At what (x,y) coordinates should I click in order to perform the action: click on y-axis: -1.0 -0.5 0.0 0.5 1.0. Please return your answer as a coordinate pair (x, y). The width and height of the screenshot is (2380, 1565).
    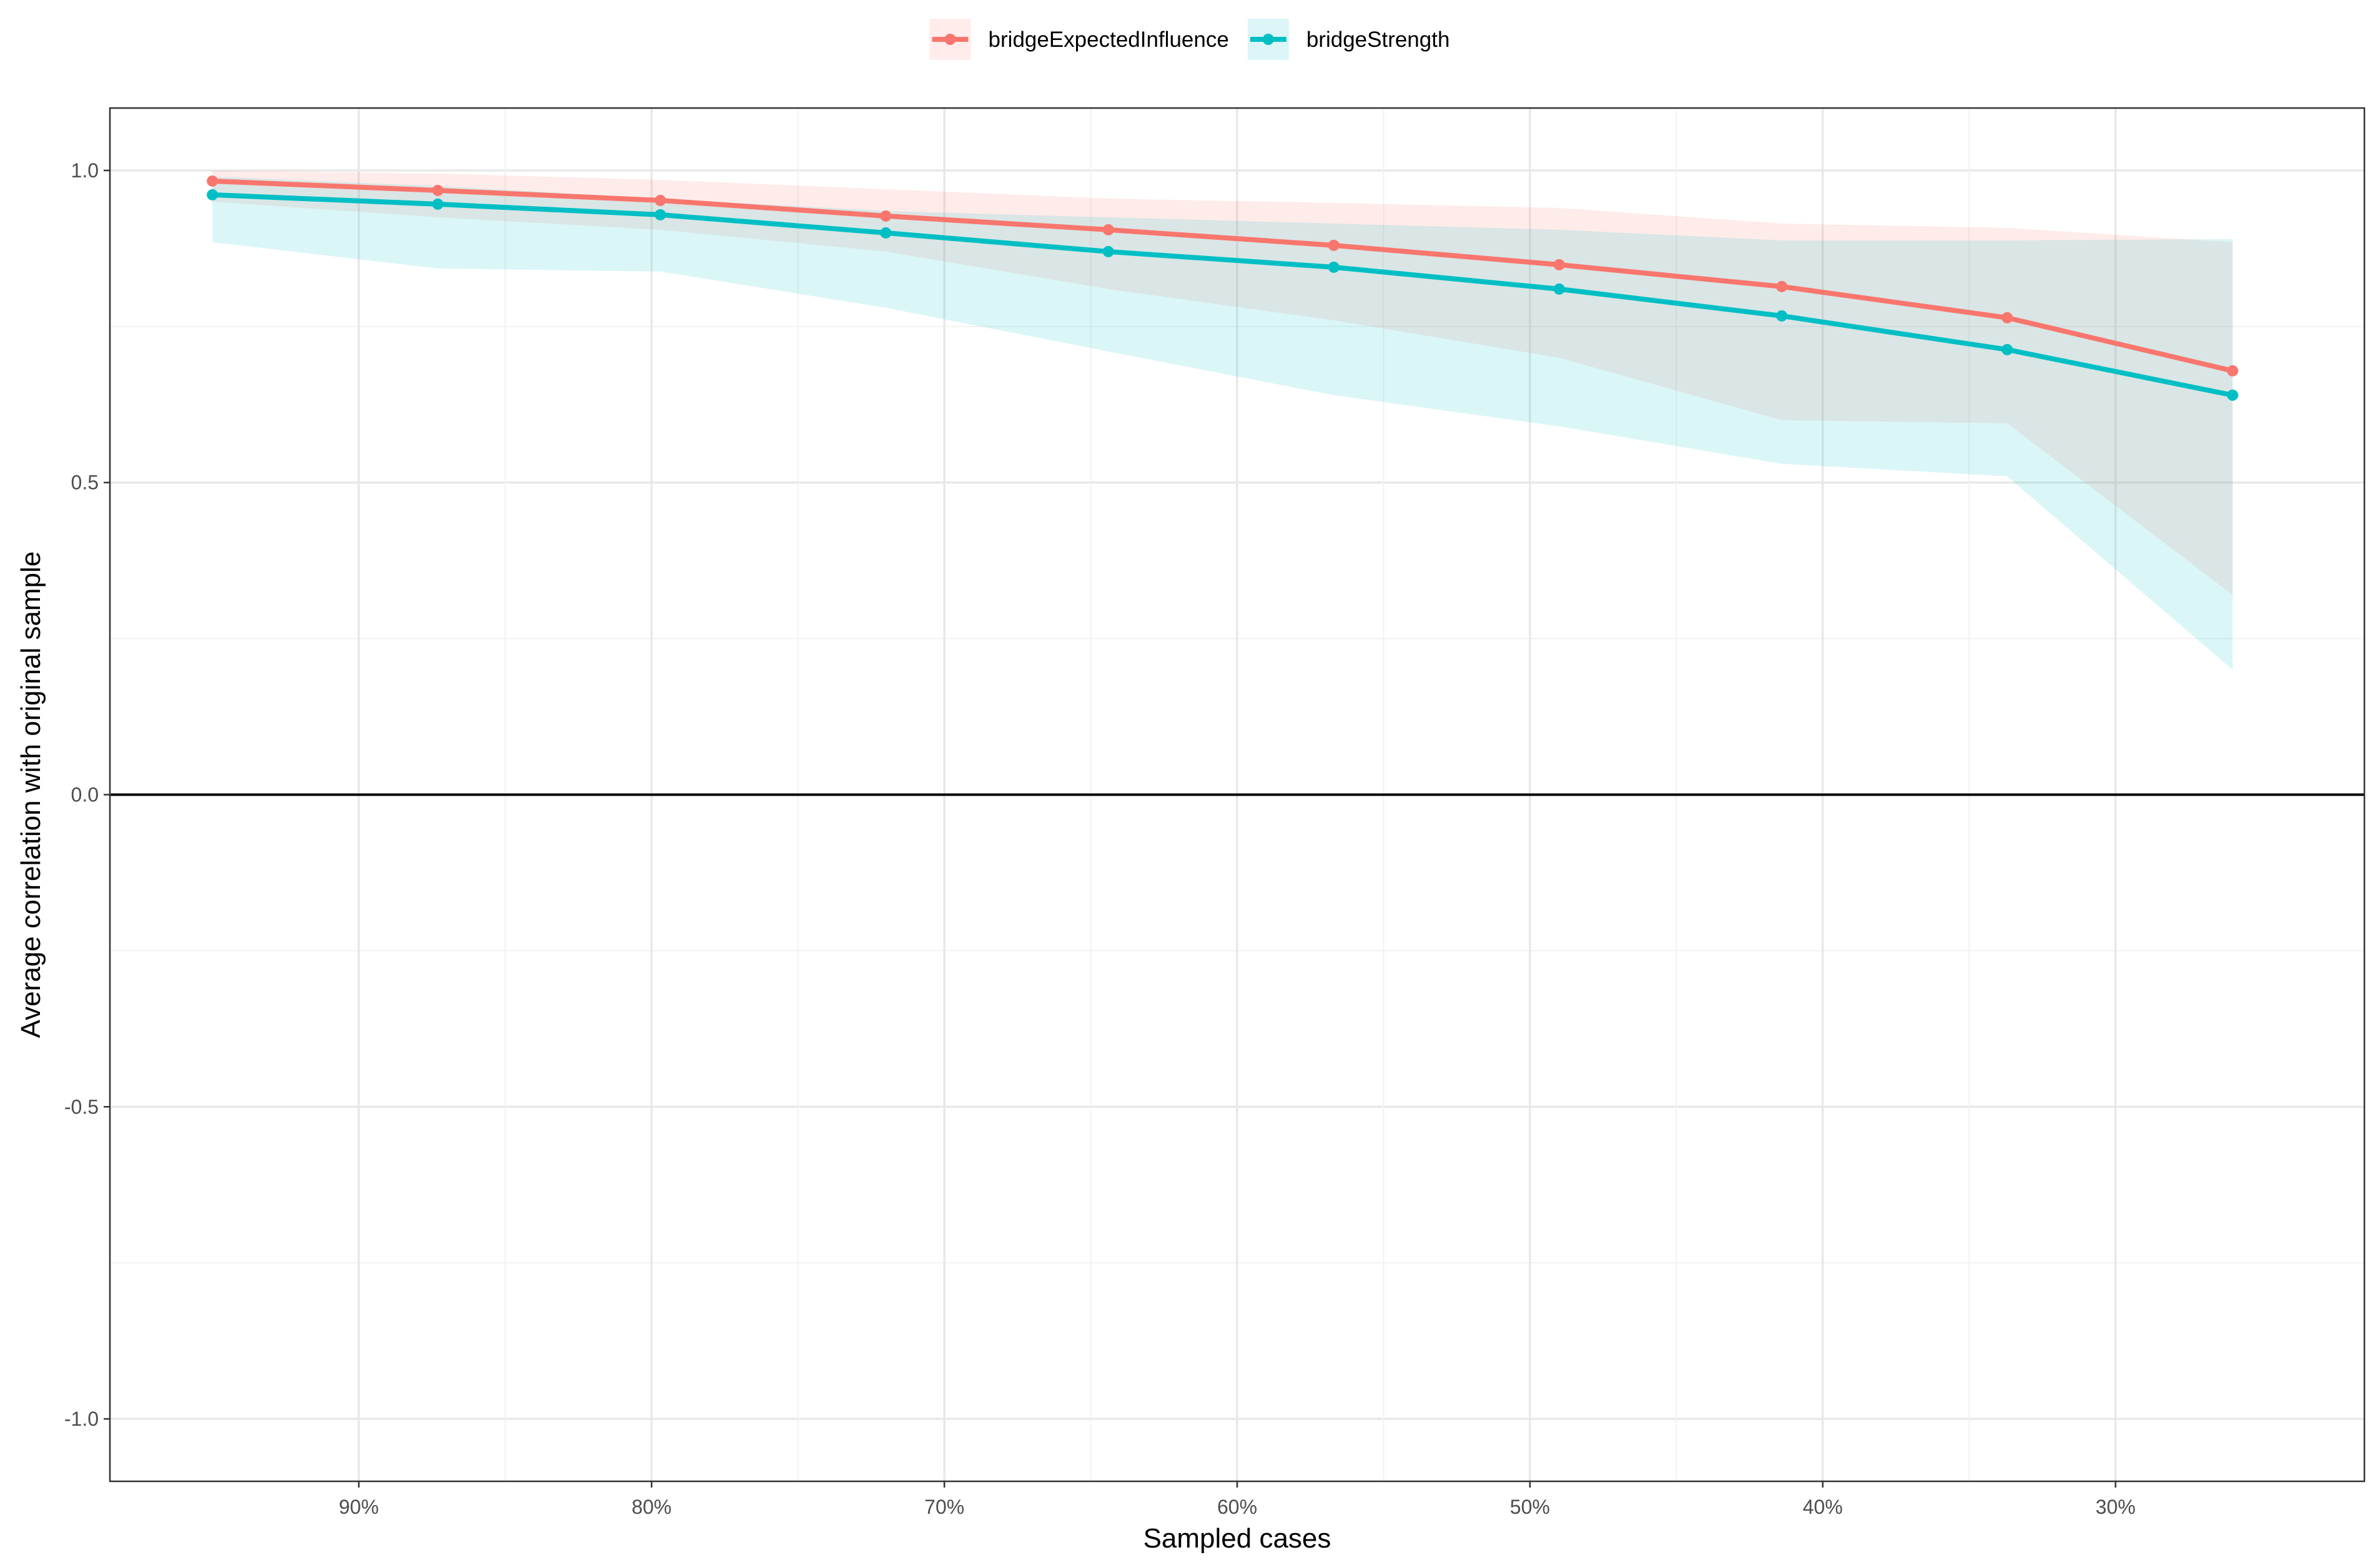
    Looking at the image, I should click on (87, 794).